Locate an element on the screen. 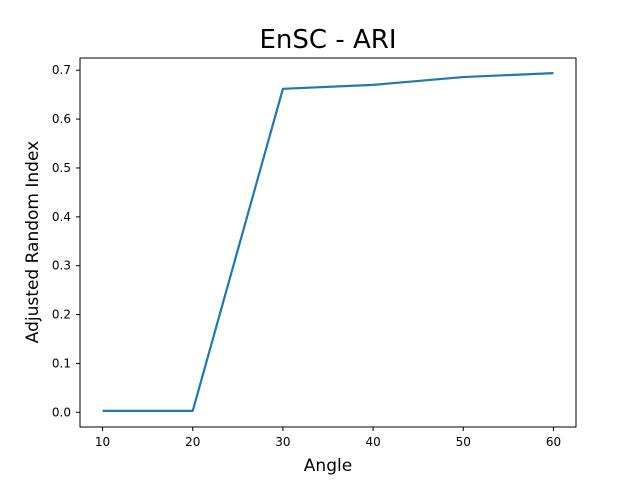  y-tick-label-0.2: 0.2 is located at coordinates (61, 315).